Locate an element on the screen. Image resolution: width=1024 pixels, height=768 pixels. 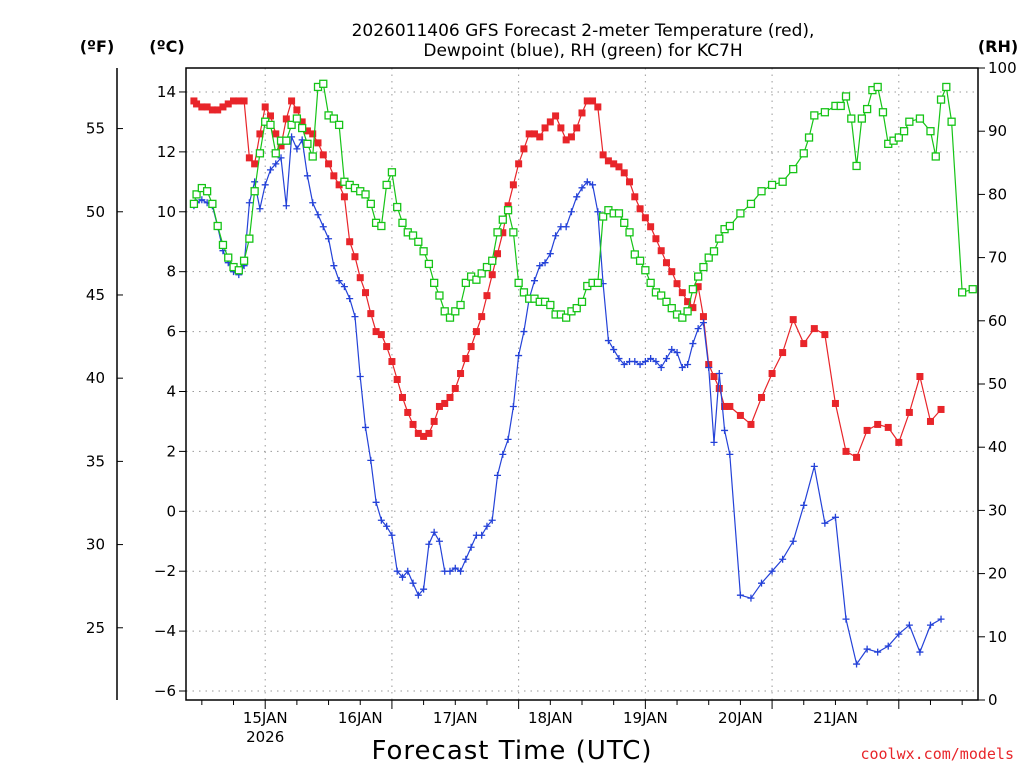
fahrenheit-tick-label: 50 is located at coordinates (95, 212).